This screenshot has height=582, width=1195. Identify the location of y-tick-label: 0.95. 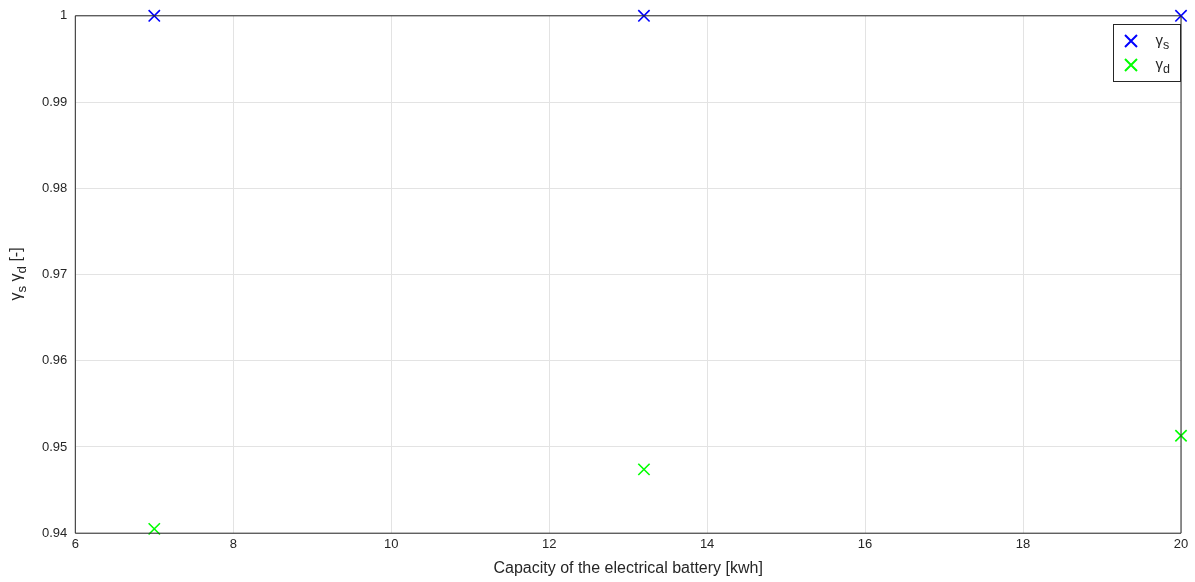
(54, 446).